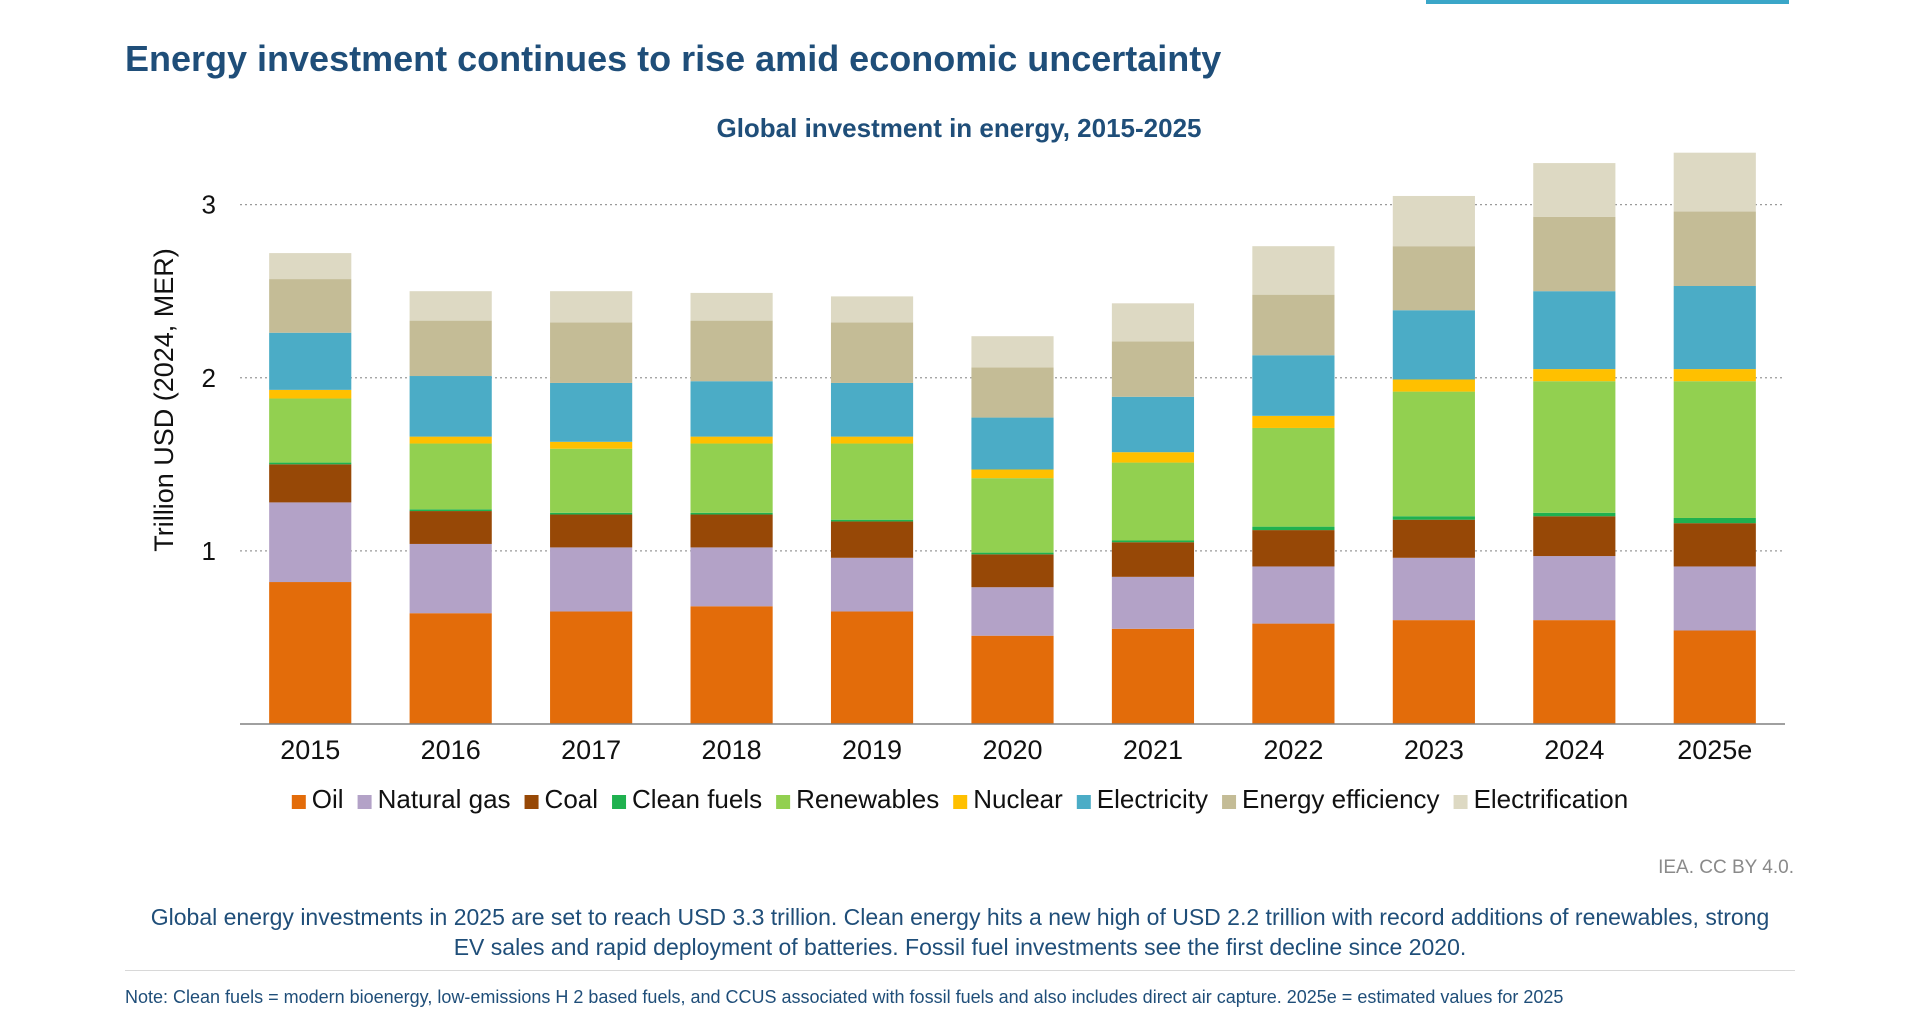  Describe the element at coordinates (1293, 477) in the screenshot. I see `bar-renewables-2022` at that location.